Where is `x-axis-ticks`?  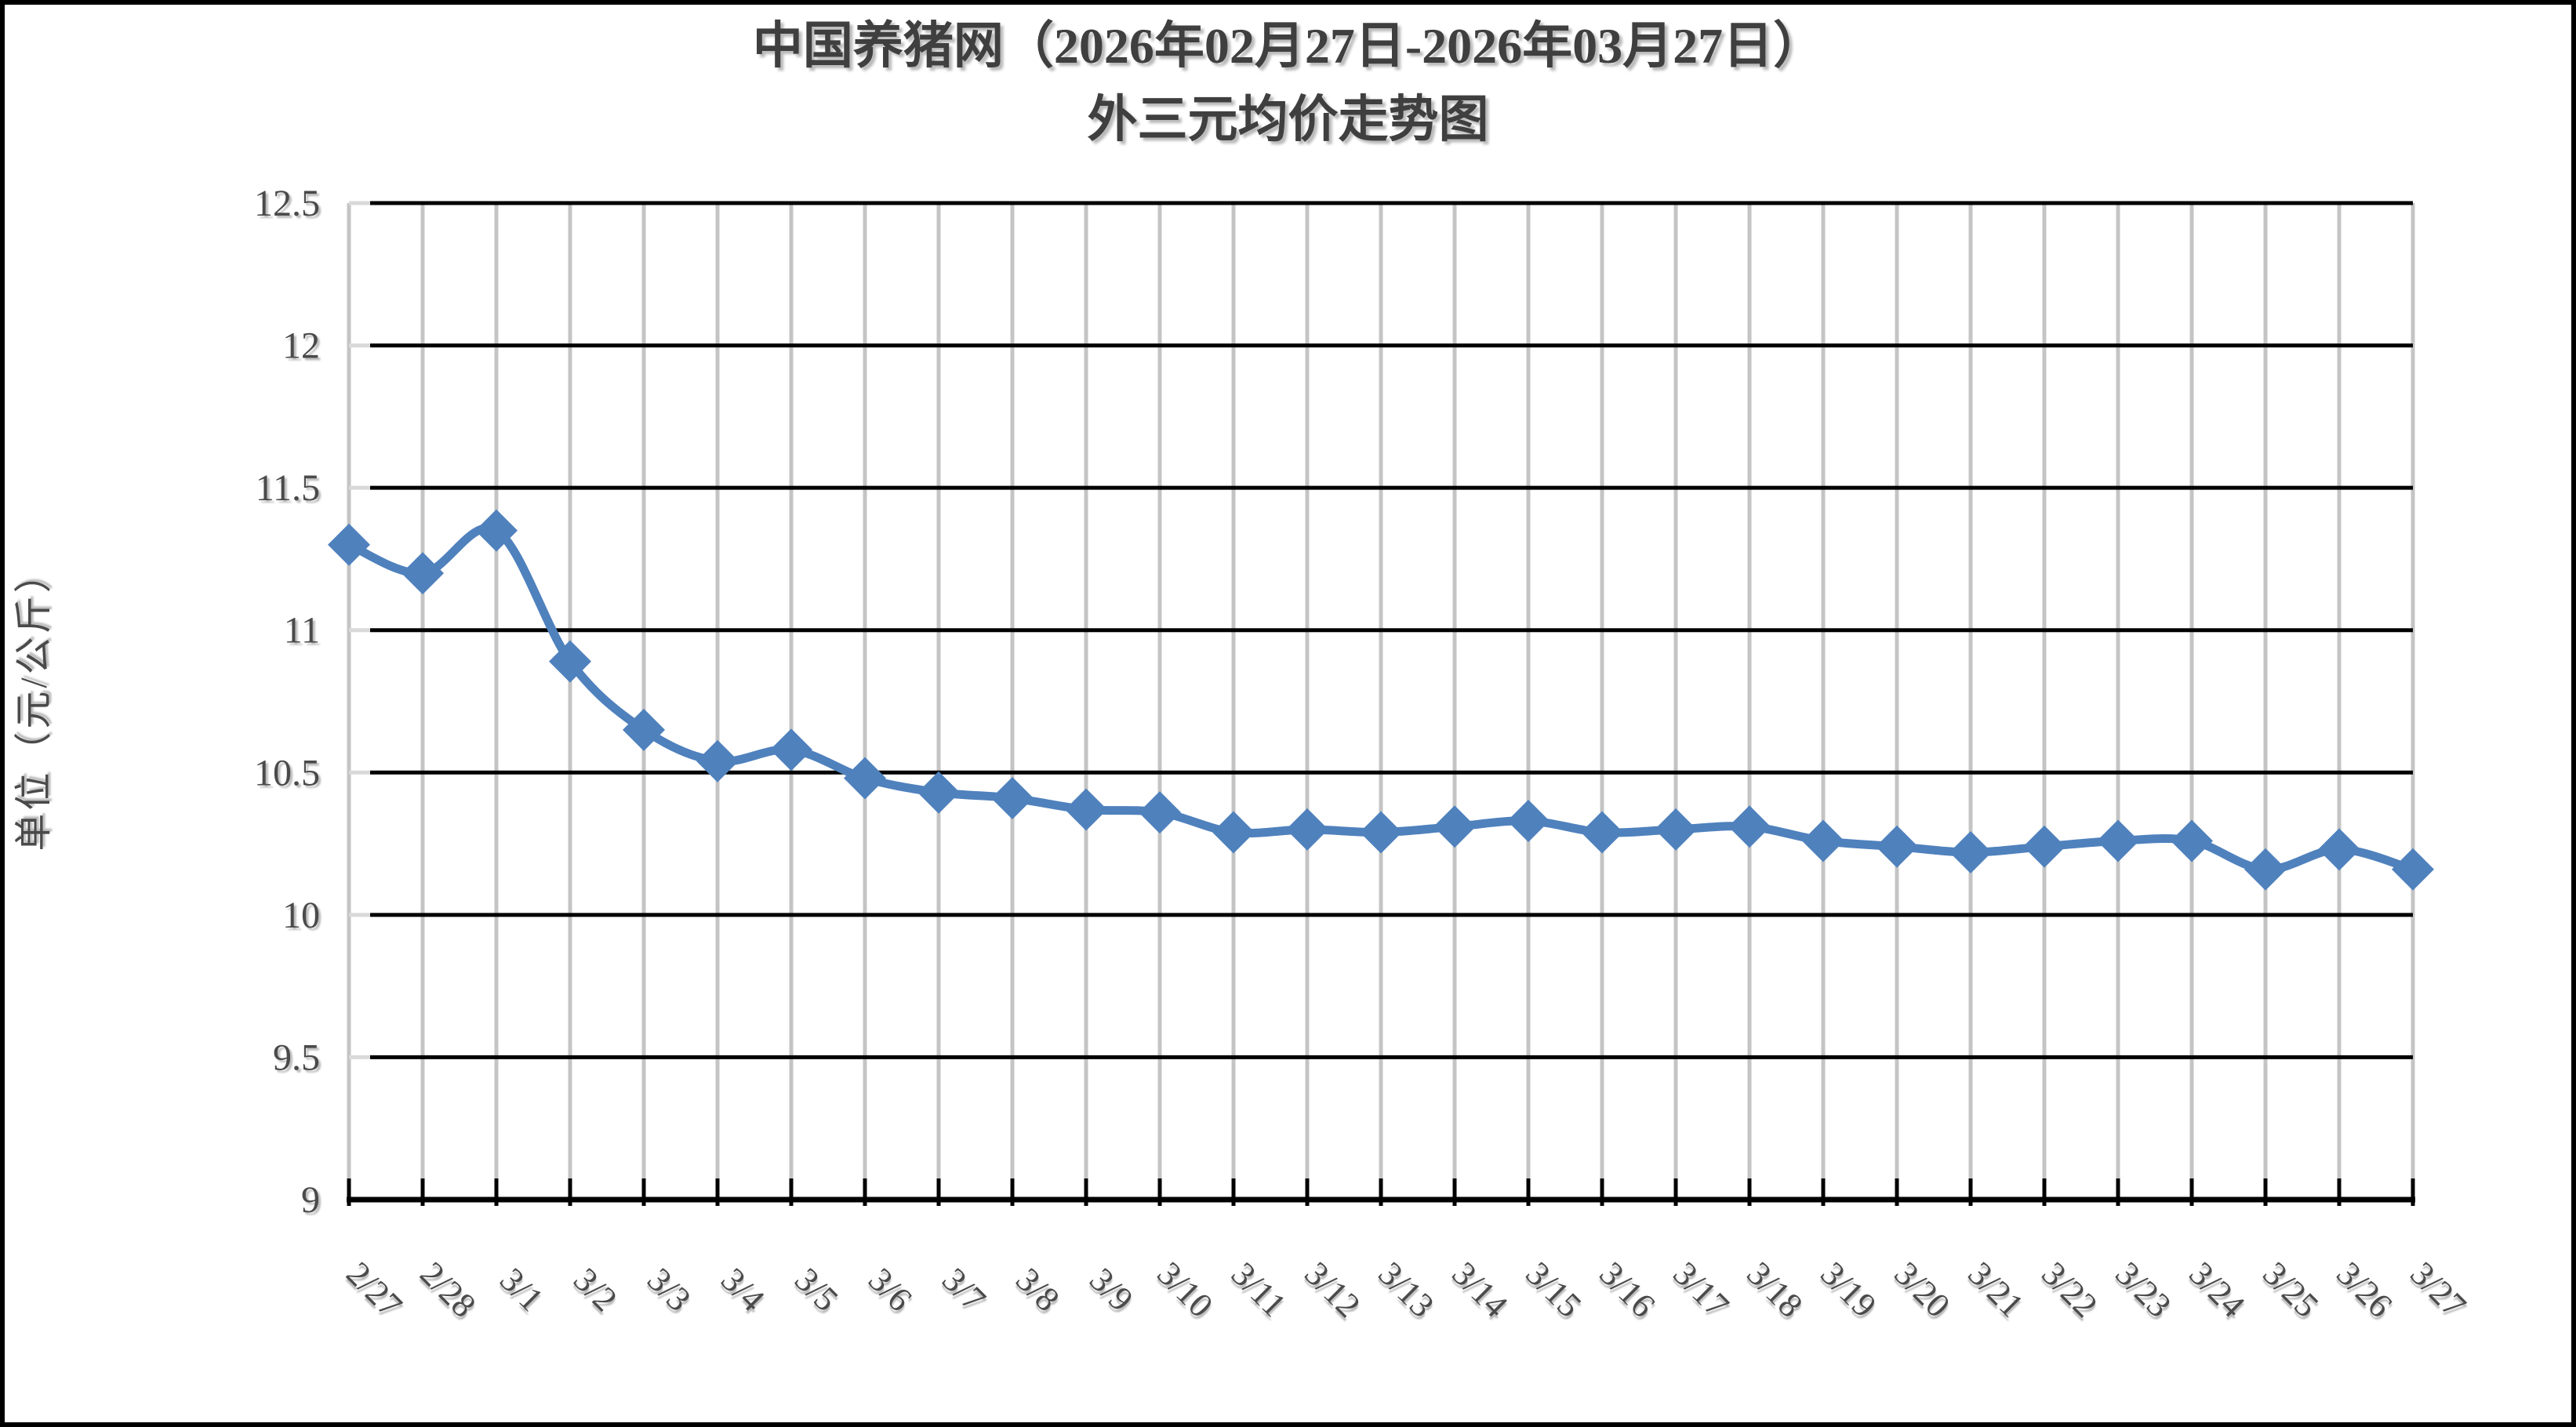 x-axis-ticks is located at coordinates (1381, 1192).